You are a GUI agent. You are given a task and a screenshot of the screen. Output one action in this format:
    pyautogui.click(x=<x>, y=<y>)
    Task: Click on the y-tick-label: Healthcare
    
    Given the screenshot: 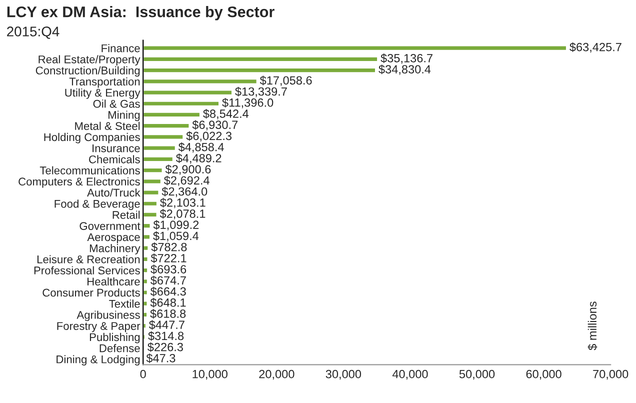 What is the action you would take?
    pyautogui.click(x=114, y=281)
    